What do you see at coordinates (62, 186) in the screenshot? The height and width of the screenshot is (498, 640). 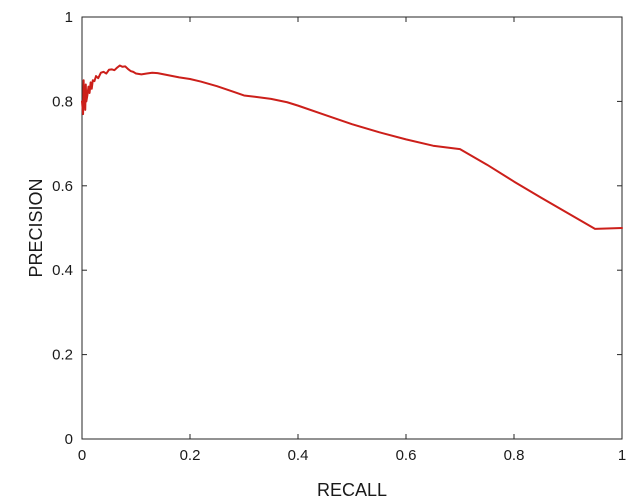 I see `y-tick-label: 0.6` at bounding box center [62, 186].